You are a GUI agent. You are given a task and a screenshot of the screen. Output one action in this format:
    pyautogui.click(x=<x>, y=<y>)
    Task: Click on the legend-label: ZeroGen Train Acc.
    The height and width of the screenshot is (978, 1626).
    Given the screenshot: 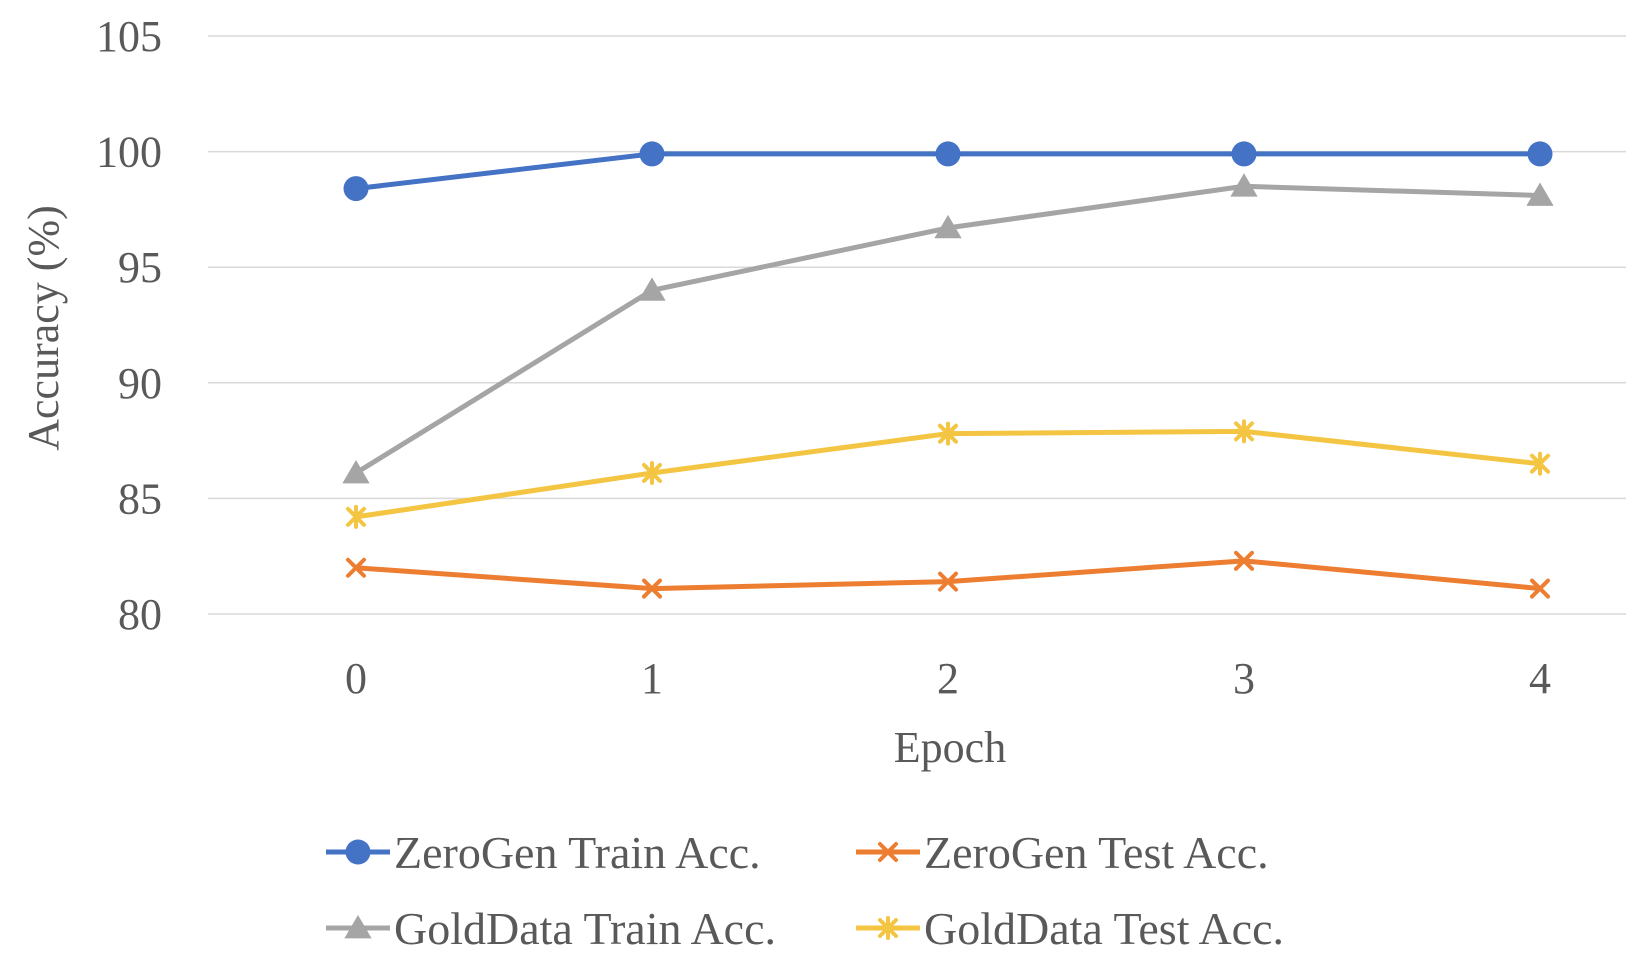 What is the action you would take?
    pyautogui.click(x=577, y=852)
    